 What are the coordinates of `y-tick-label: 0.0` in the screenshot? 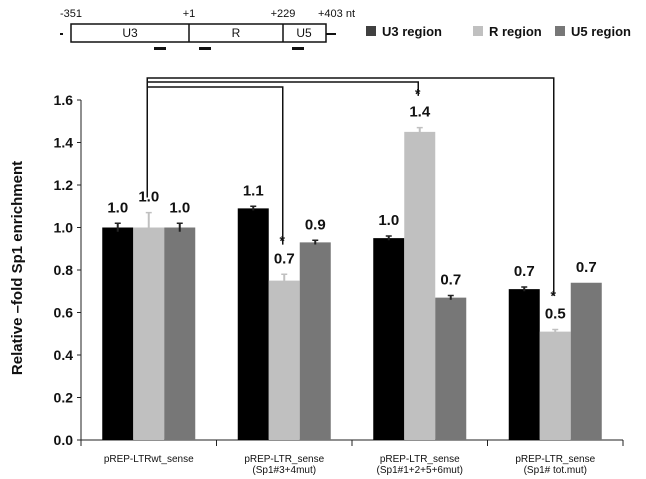 It's located at (64, 440).